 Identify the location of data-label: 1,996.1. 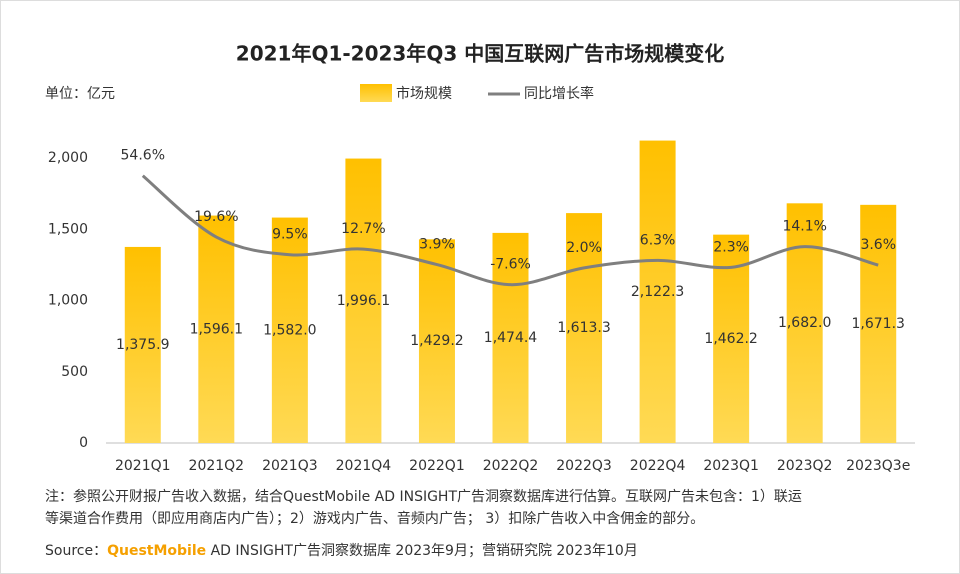
(363, 301).